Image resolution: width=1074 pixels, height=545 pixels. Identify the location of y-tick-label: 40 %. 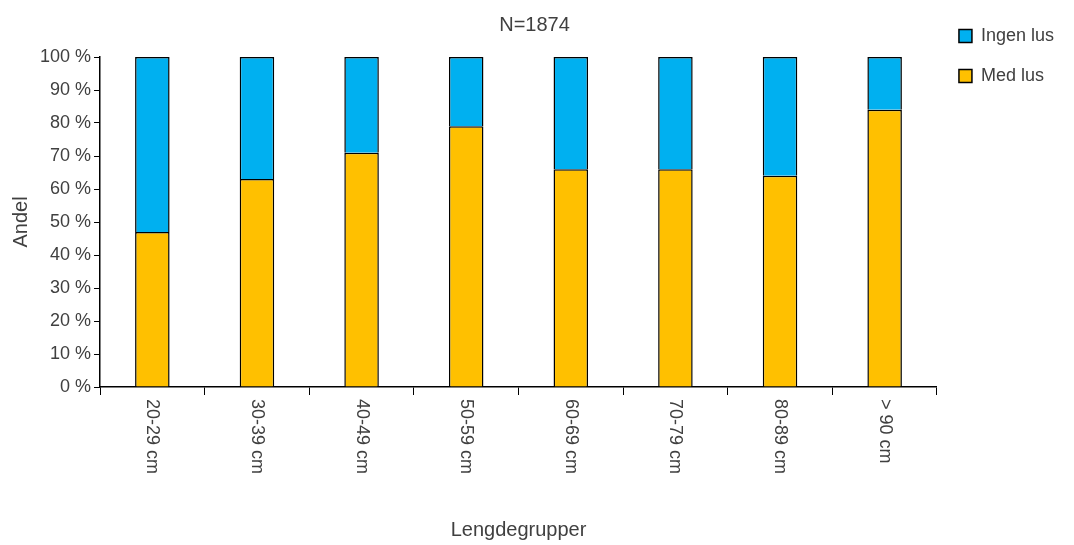
(71, 253).